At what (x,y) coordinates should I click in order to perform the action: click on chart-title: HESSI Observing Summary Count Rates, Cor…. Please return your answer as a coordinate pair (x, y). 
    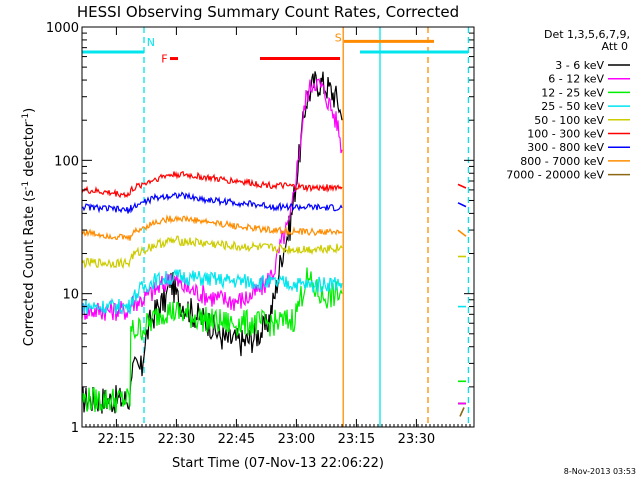
    Looking at the image, I should click on (268, 12).